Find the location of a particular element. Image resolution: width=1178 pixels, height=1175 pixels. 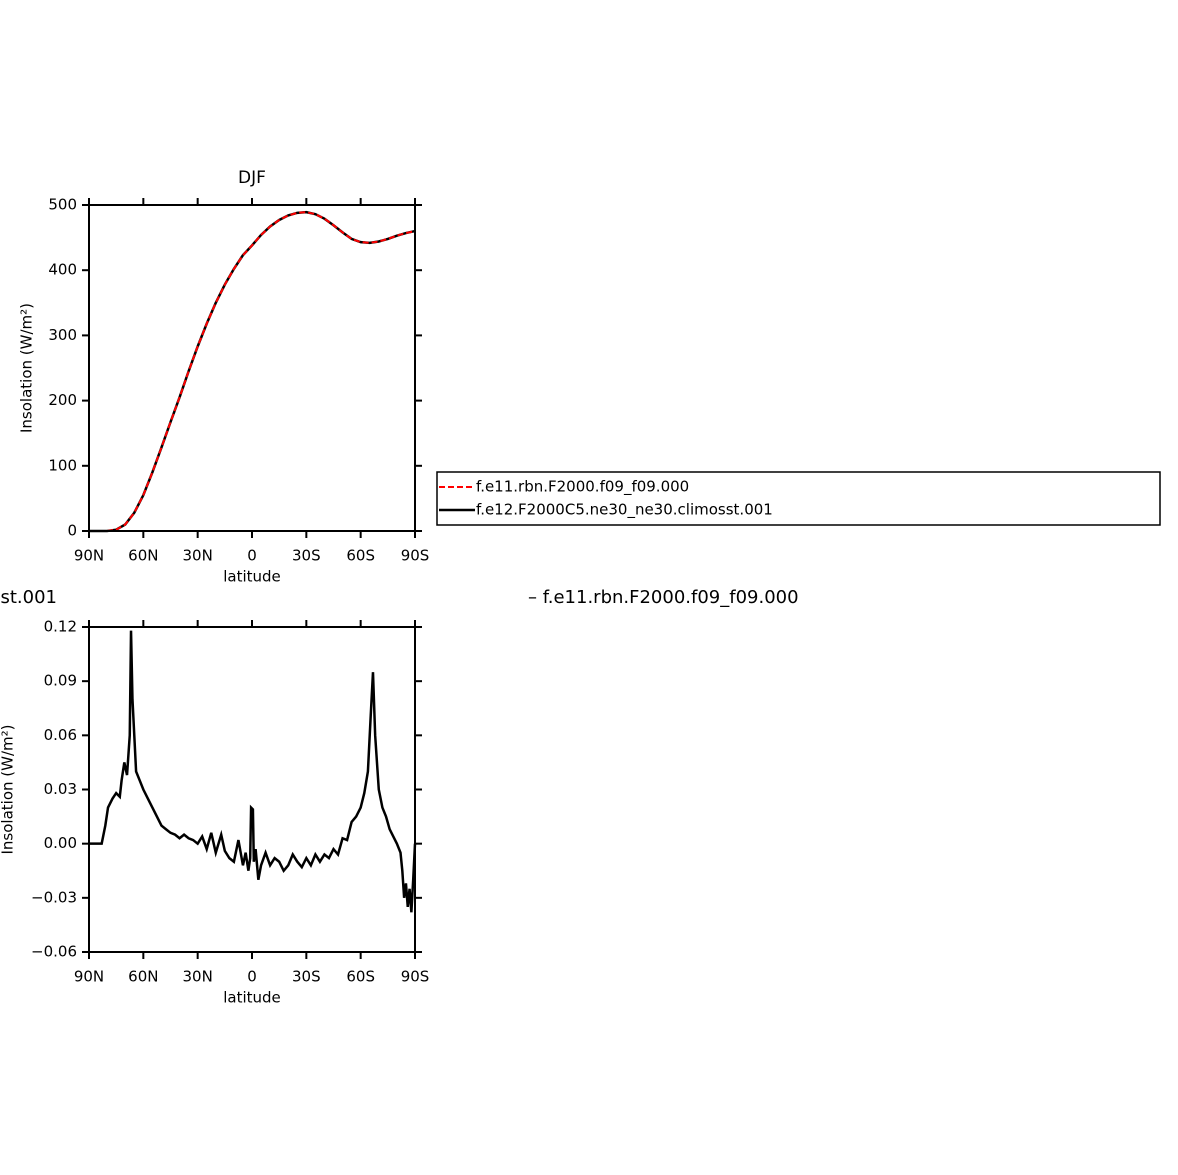

y-tick-label: 0.09 is located at coordinates (60, 681).